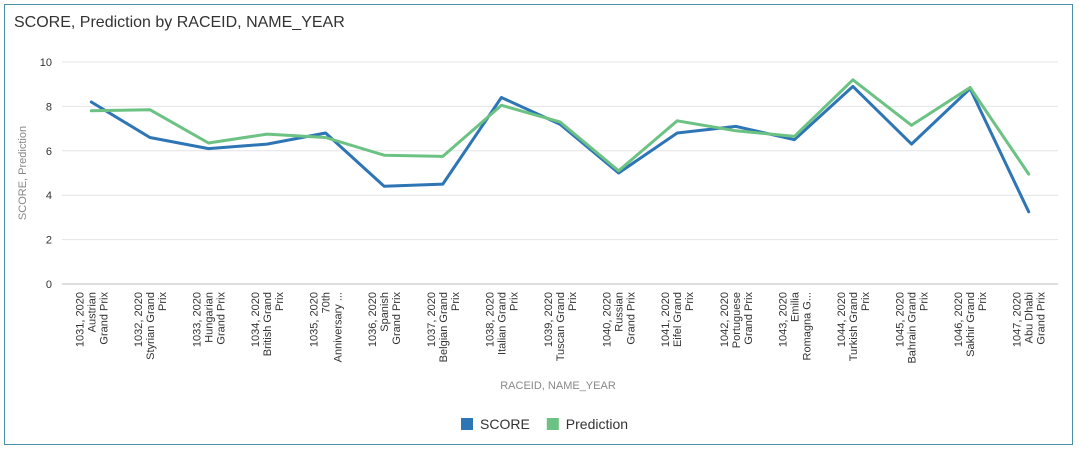 The image size is (1079, 451). What do you see at coordinates (46, 63) in the screenshot?
I see `y-tick-label: 10` at bounding box center [46, 63].